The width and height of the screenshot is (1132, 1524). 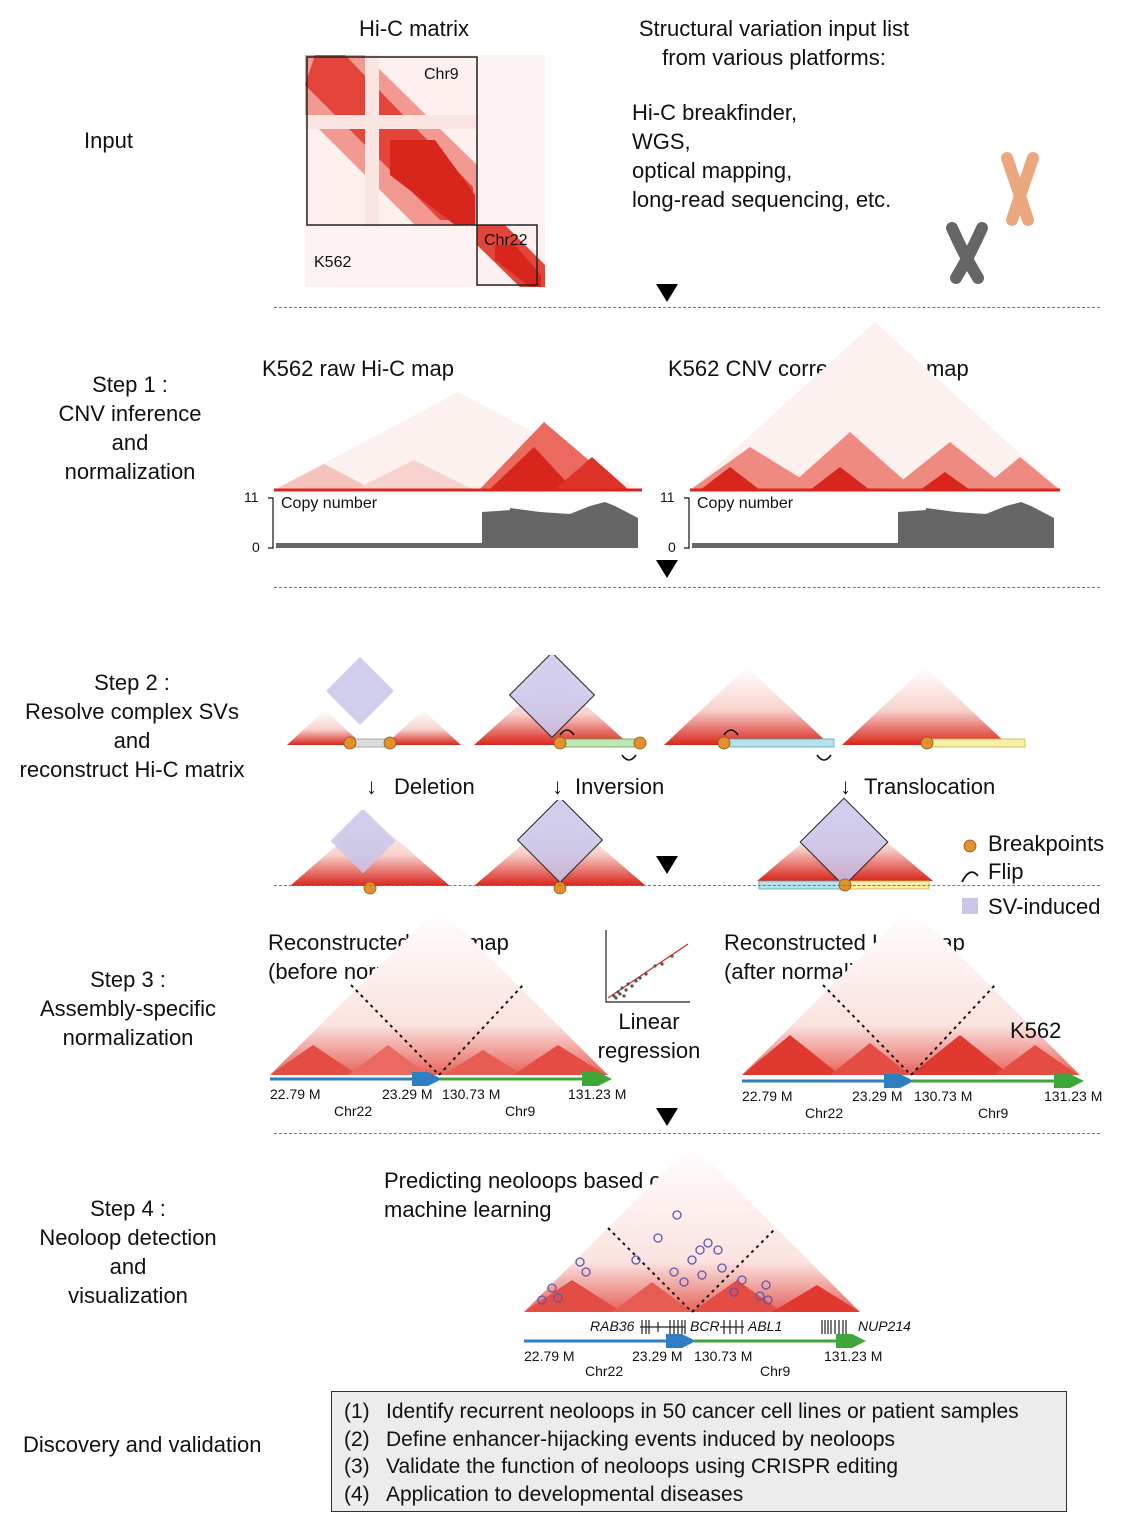 I want to click on step1-line: and, so click(x=130, y=442).